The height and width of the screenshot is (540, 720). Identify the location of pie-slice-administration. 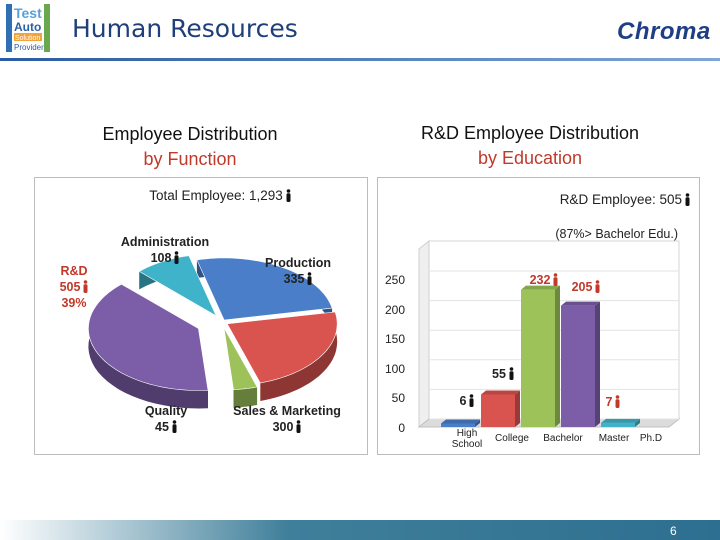
(177, 286).